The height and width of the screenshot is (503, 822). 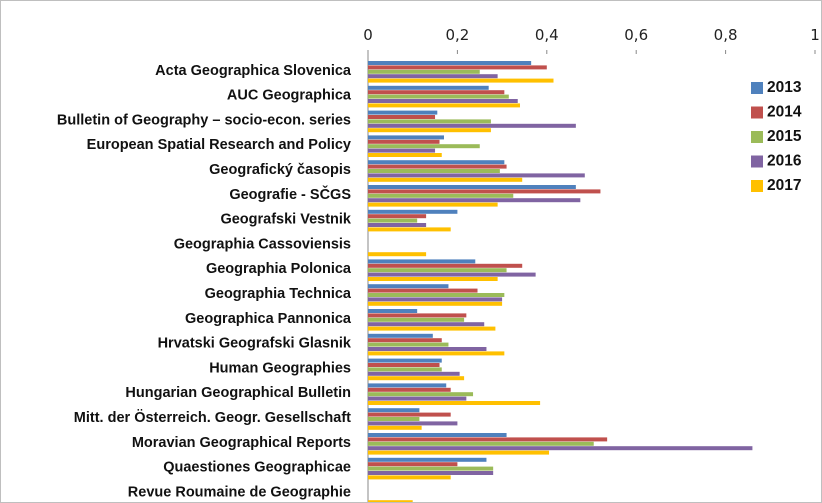 What do you see at coordinates (285, 220) in the screenshot?
I see `category-label: Geografski Vestnik` at bounding box center [285, 220].